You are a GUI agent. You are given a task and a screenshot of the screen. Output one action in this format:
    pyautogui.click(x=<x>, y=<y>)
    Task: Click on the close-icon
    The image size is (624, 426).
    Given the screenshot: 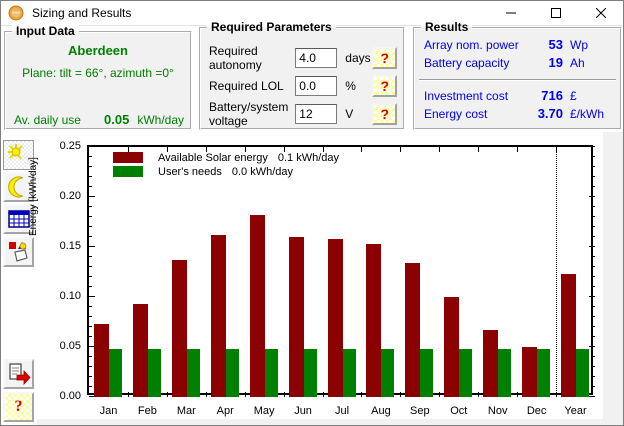 What is the action you would take?
    pyautogui.click(x=600, y=13)
    